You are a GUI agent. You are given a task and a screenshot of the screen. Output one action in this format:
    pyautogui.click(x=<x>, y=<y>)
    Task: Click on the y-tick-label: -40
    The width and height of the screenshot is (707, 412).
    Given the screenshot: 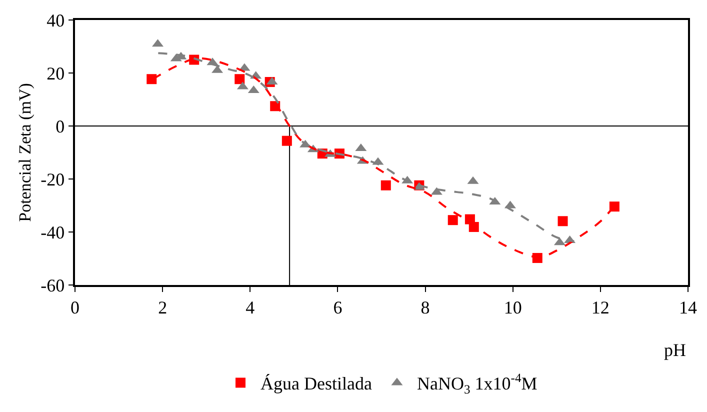 What is the action you would take?
    pyautogui.click(x=52, y=232)
    